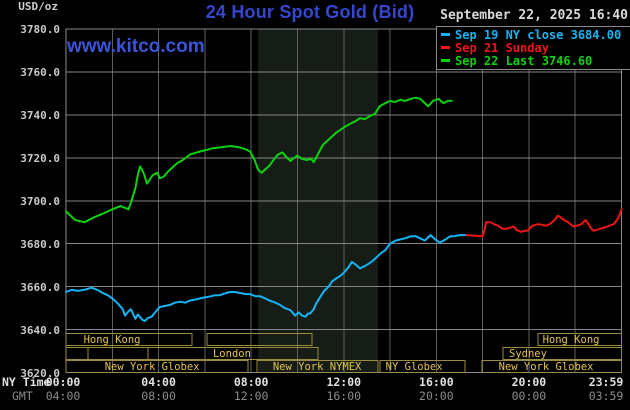 This screenshot has height=410, width=630. What do you see at coordinates (40, 201) in the screenshot?
I see `y-tick-label: 3700.0` at bounding box center [40, 201].